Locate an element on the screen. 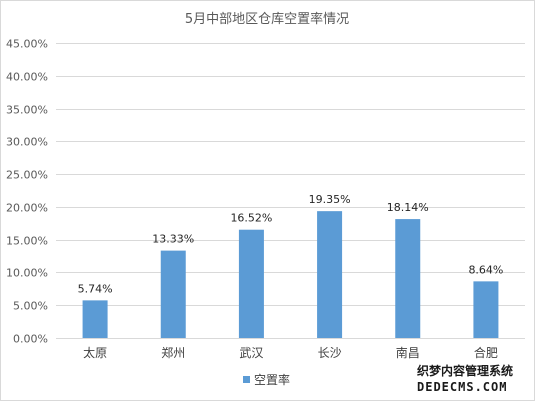 The width and height of the screenshot is (535, 401). y-tick-label: 25.00% is located at coordinates (27, 175).